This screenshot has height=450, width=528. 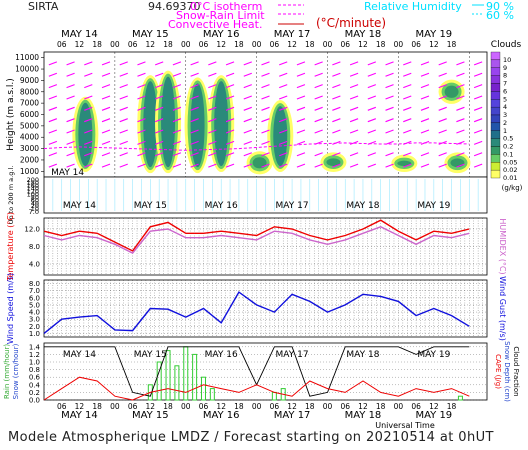 What do you see at coordinates (35, 203) in the screenshot?
I see `low-ytick-label: 40` at bounding box center [35, 203].